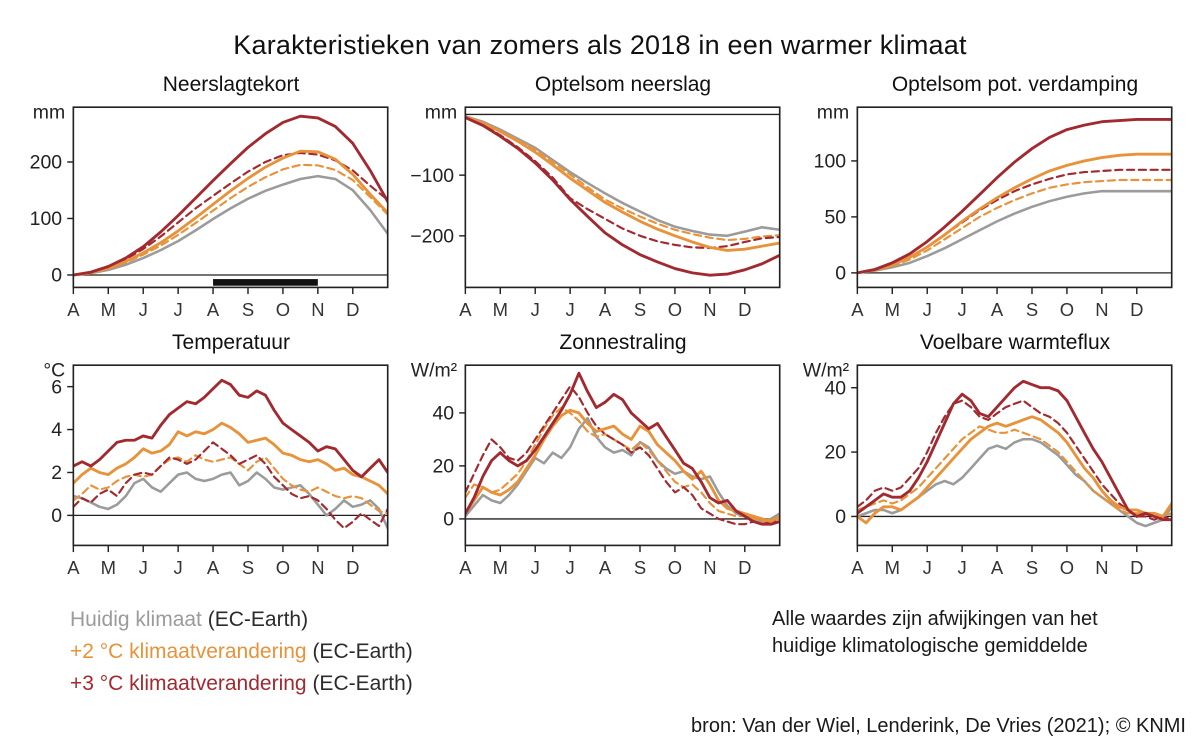 The height and width of the screenshot is (750, 1200). Describe the element at coordinates (935, 618) in the screenshot. I see `note-line-1: Alle waardes zijn afwijkingen van het` at that location.